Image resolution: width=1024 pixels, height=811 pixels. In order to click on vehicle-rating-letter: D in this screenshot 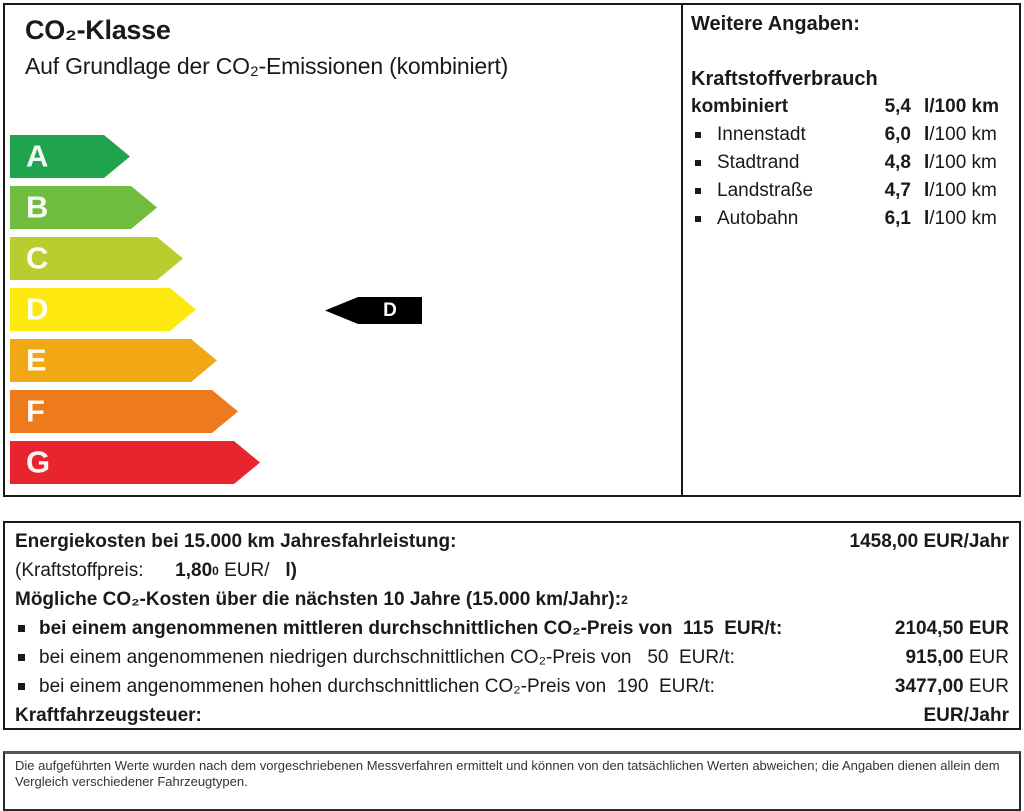, I will do `click(390, 310)`.